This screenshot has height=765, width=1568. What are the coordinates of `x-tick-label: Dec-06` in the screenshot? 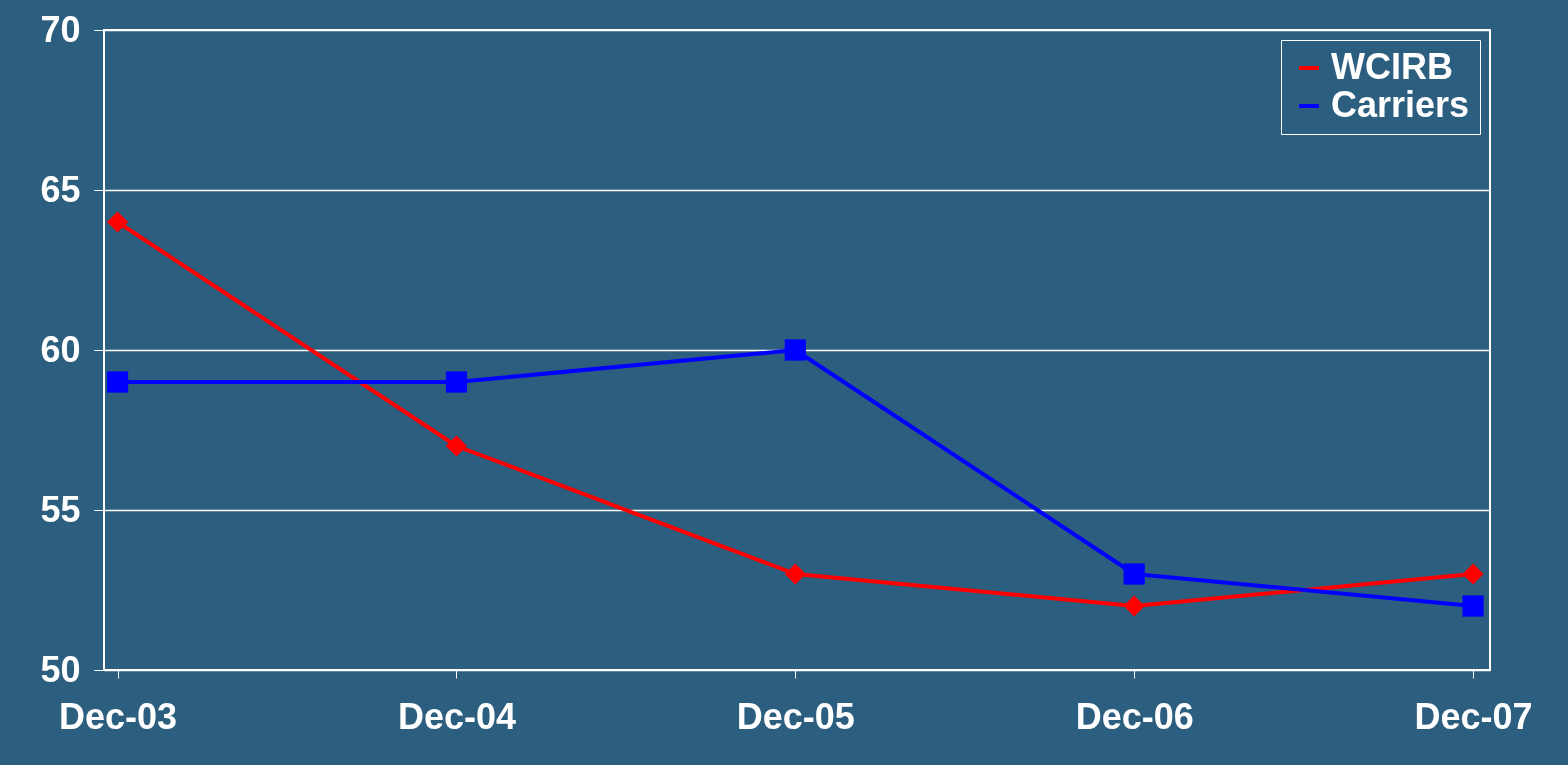 It's located at (1134, 716).